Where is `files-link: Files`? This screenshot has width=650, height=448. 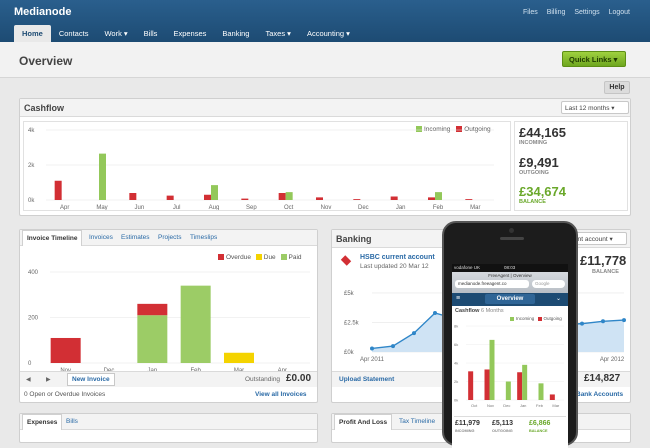 files-link: Files is located at coordinates (530, 12).